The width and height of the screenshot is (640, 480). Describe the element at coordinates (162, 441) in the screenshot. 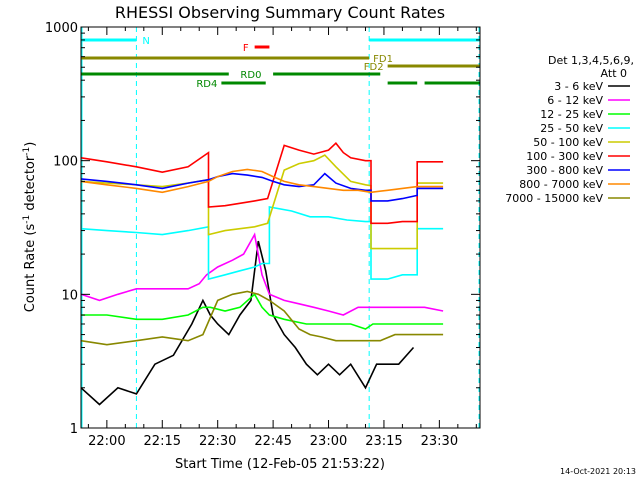

I see `x-tick-label: 22:15` at that location.